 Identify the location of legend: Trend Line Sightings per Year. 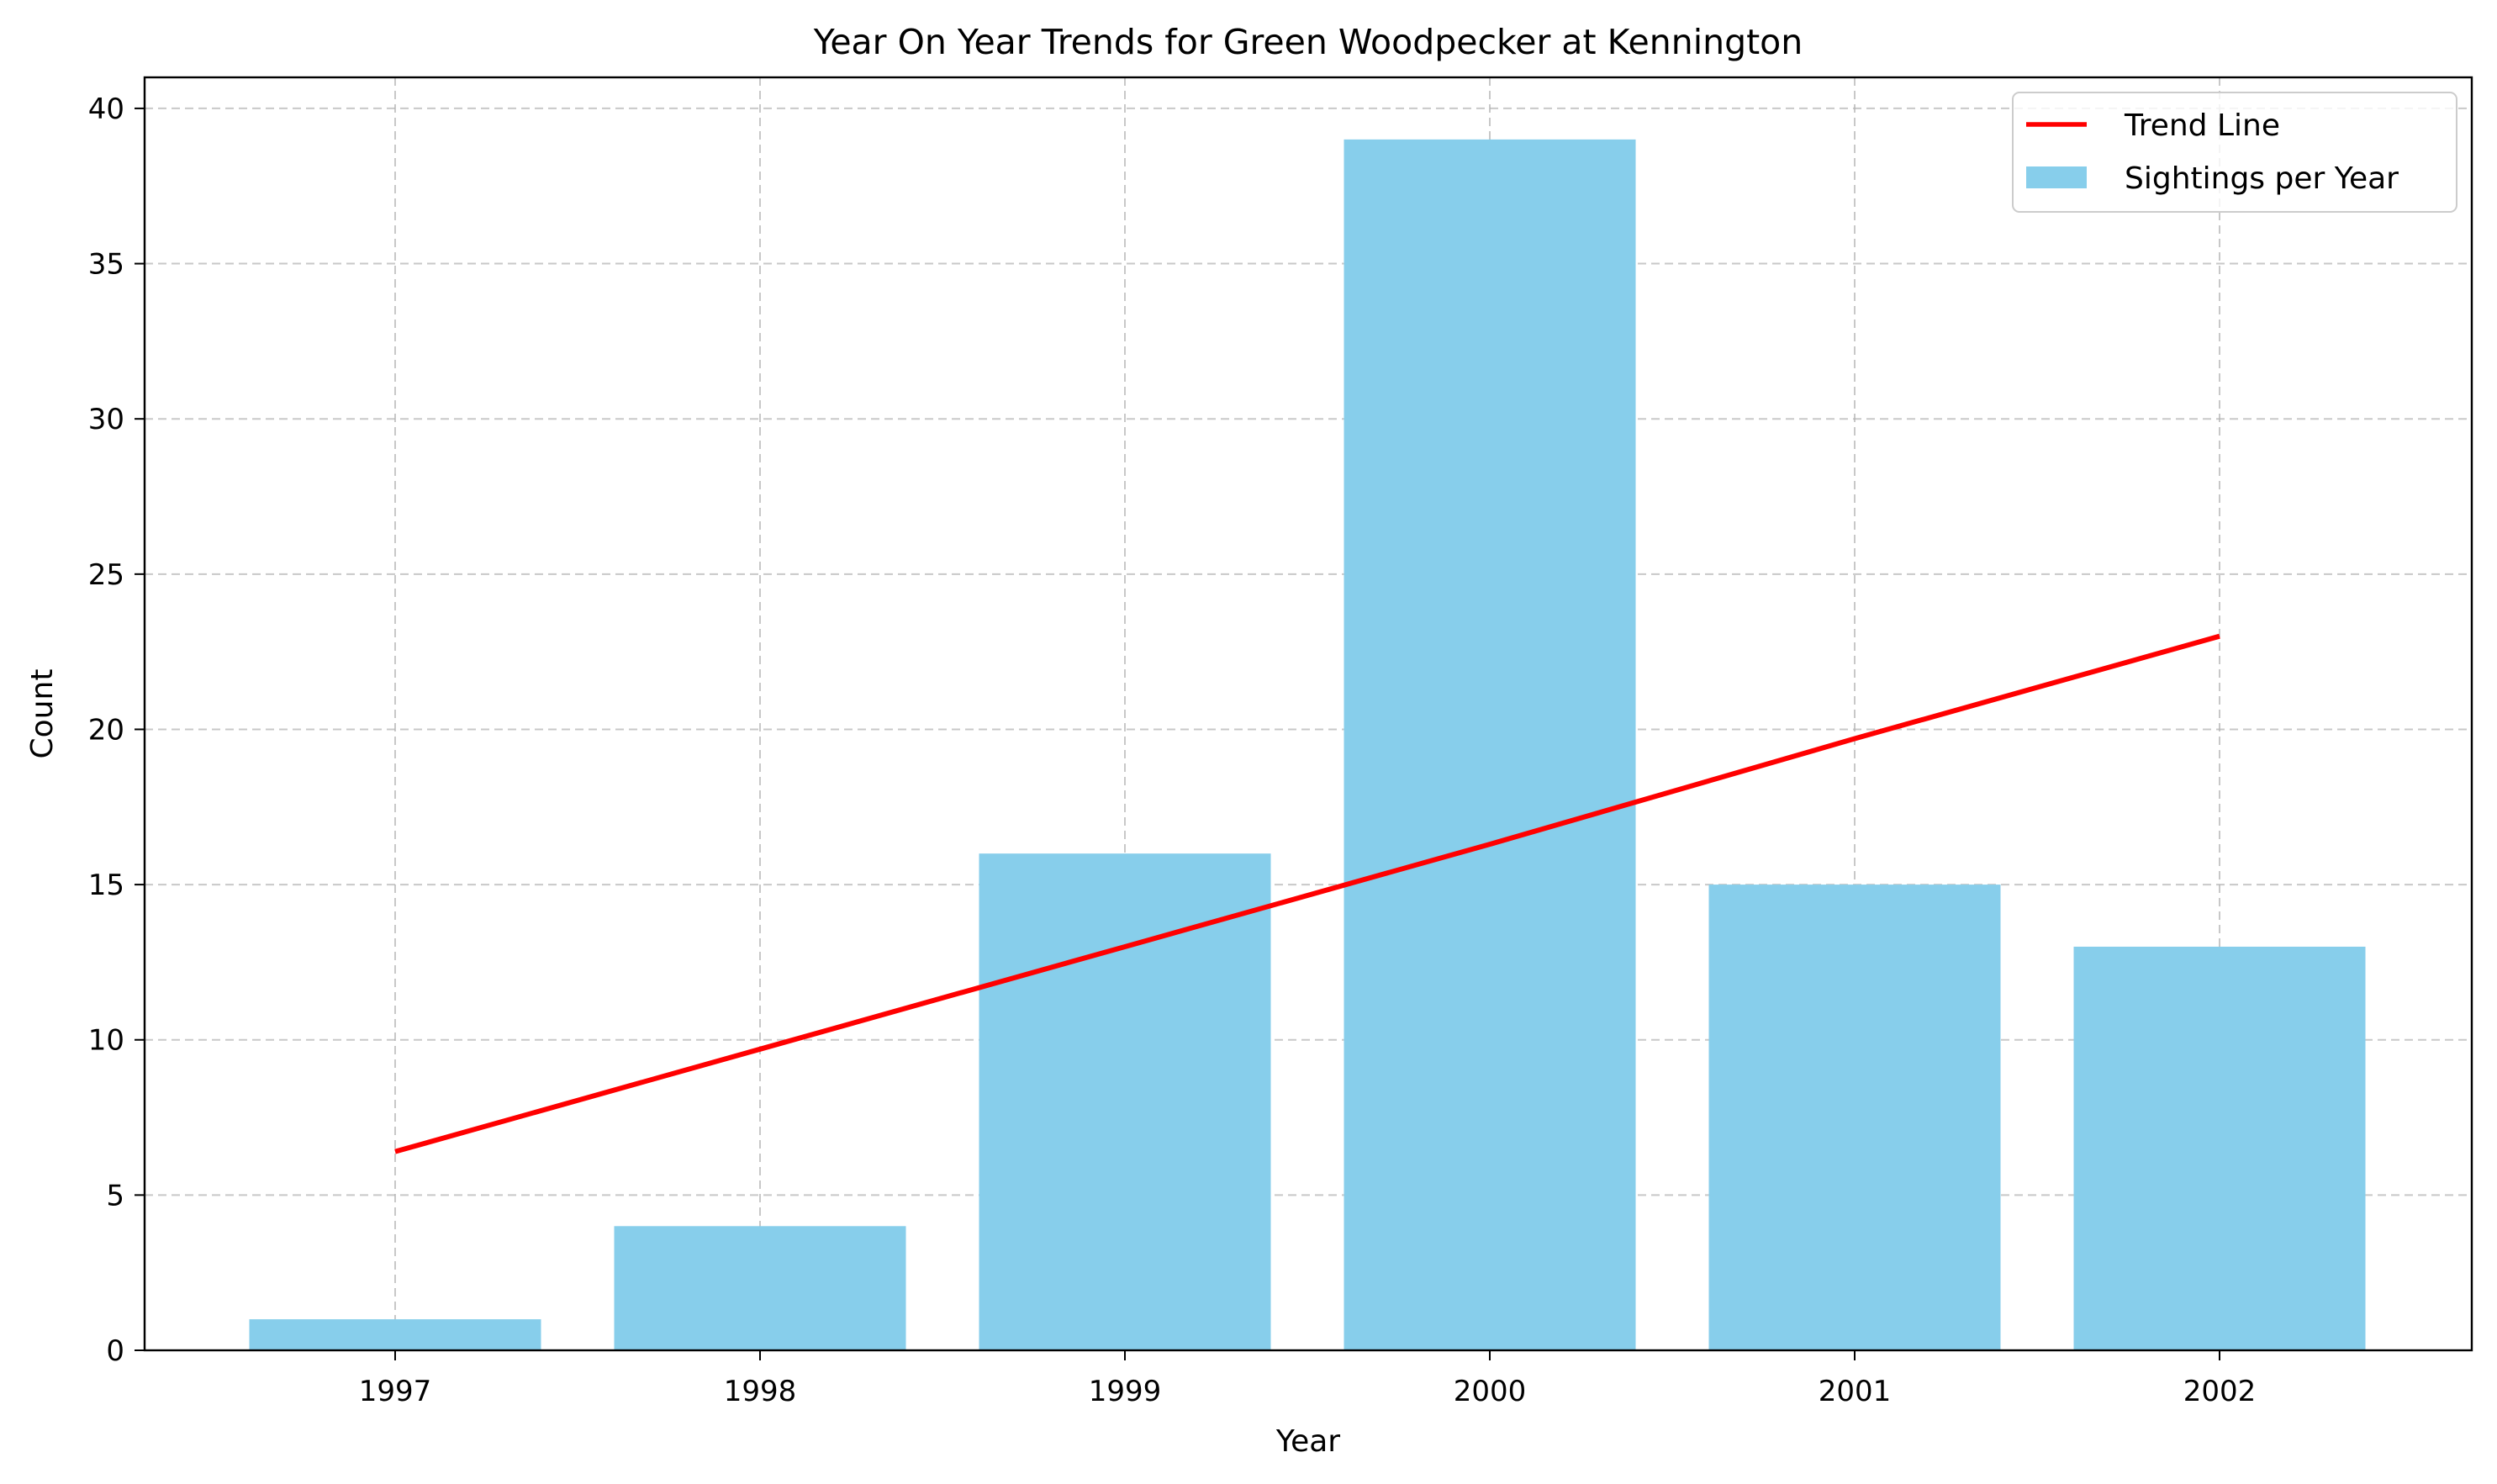
(2234, 152).